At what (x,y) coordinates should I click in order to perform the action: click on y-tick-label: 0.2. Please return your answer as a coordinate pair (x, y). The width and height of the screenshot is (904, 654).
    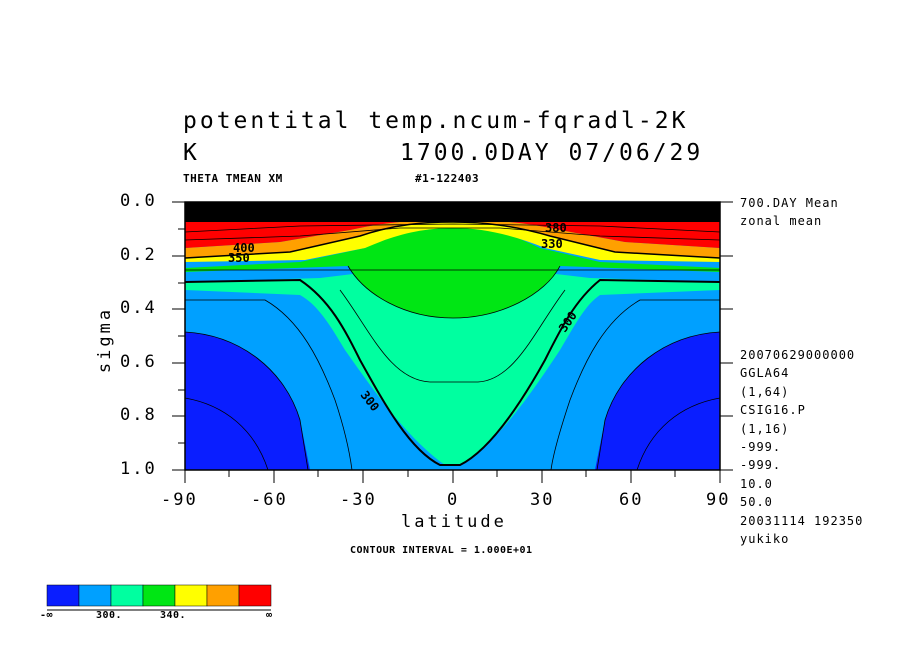
    Looking at the image, I should click on (138, 255).